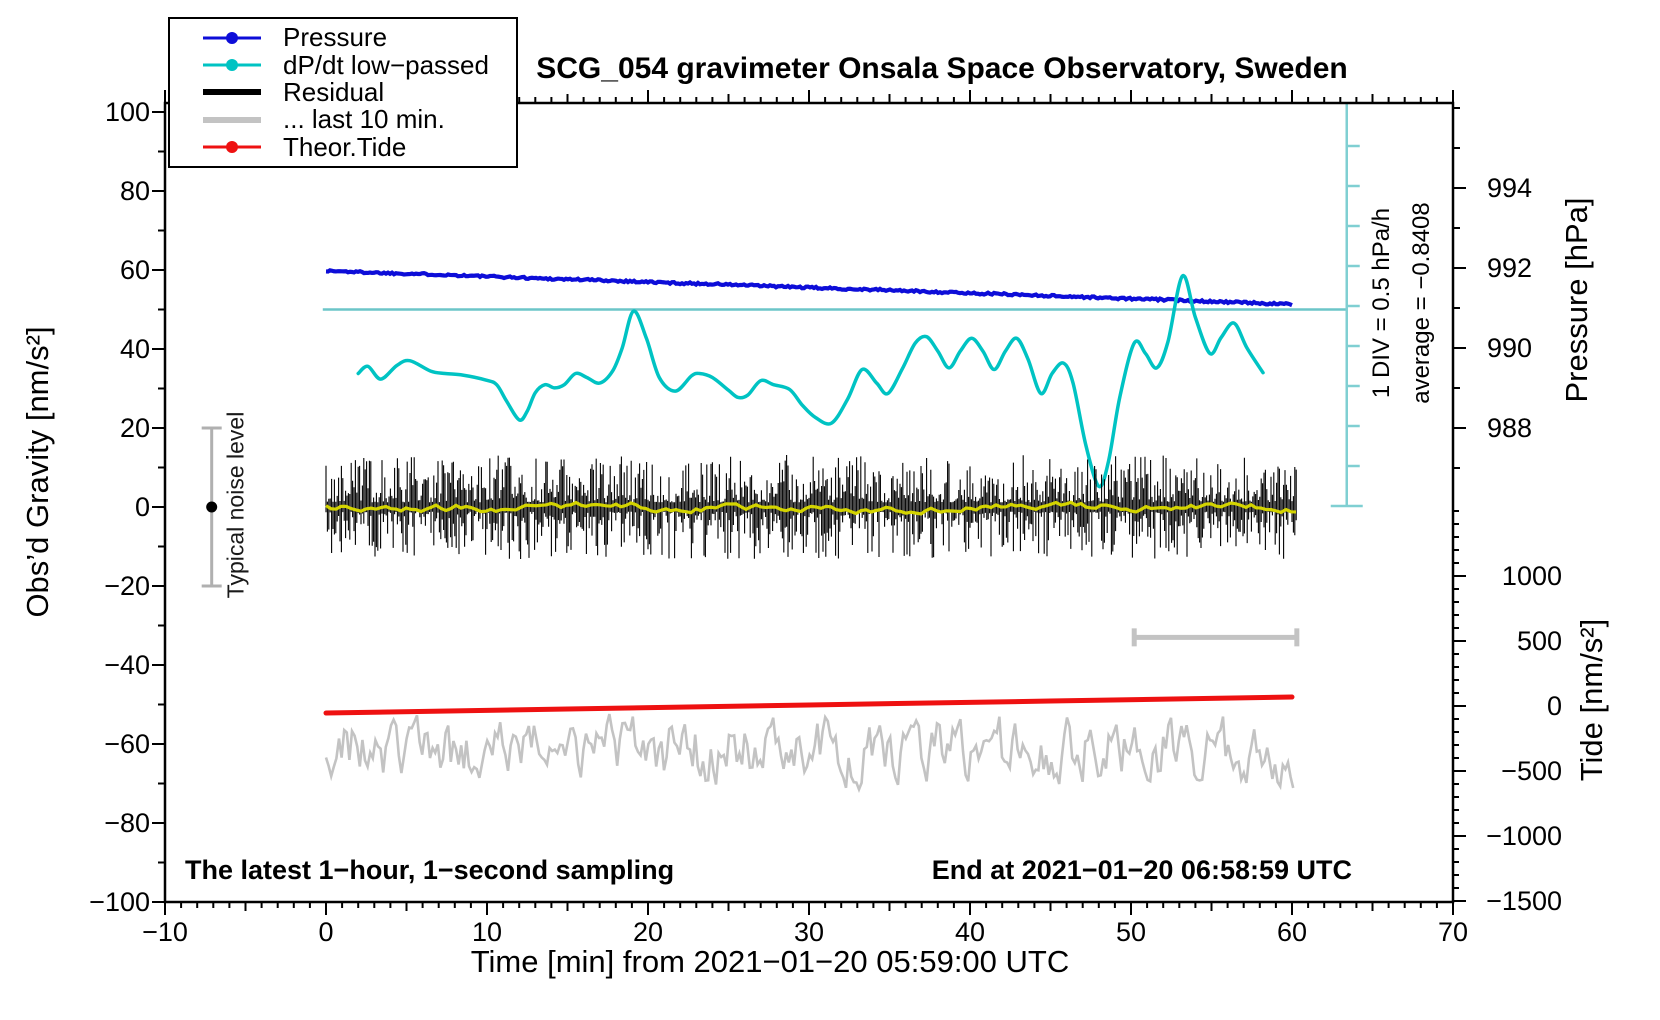 Image resolution: width=1660 pixels, height=1020 pixels. Describe the element at coordinates (335, 37) in the screenshot. I see `legend-label: Pressure` at that location.